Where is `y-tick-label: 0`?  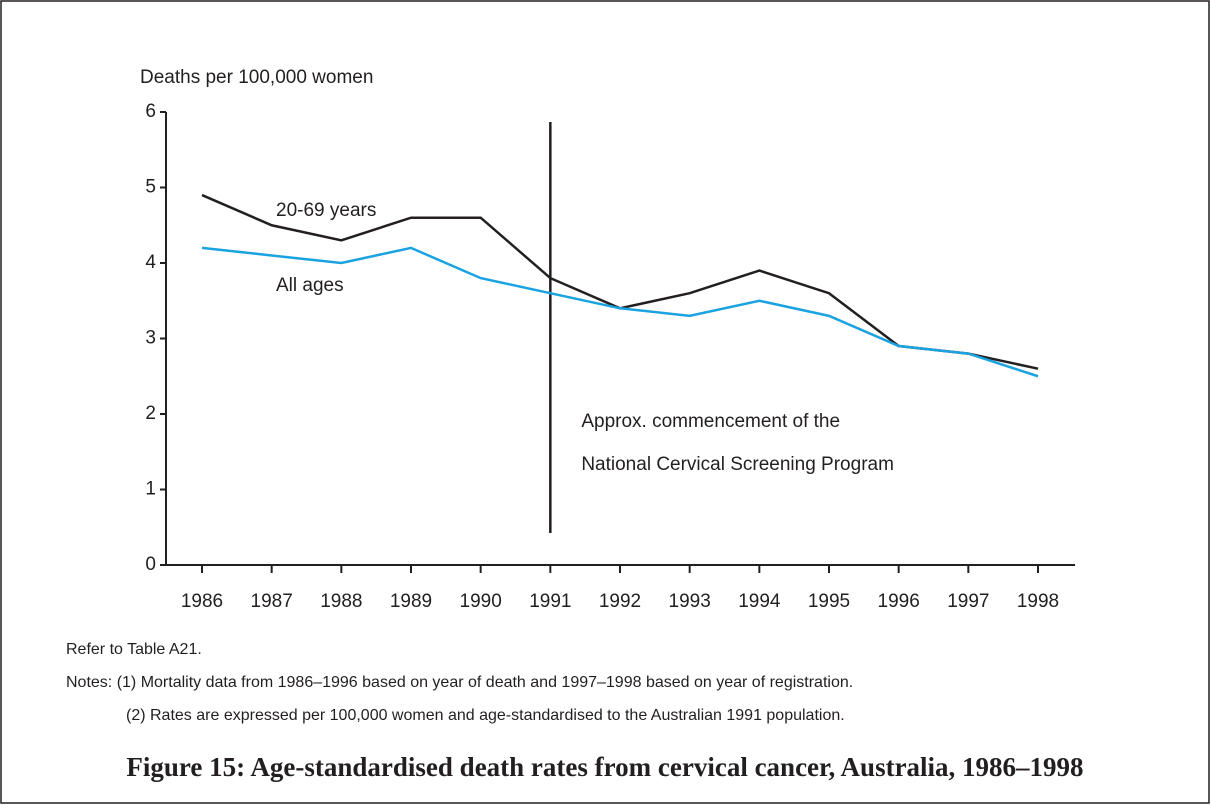 y-tick-label: 0 is located at coordinates (150, 564).